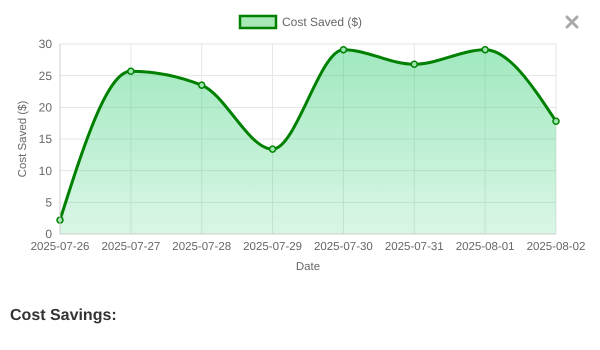 This screenshot has width=600, height=350. I want to click on y-tick-label: 25, so click(45, 75).